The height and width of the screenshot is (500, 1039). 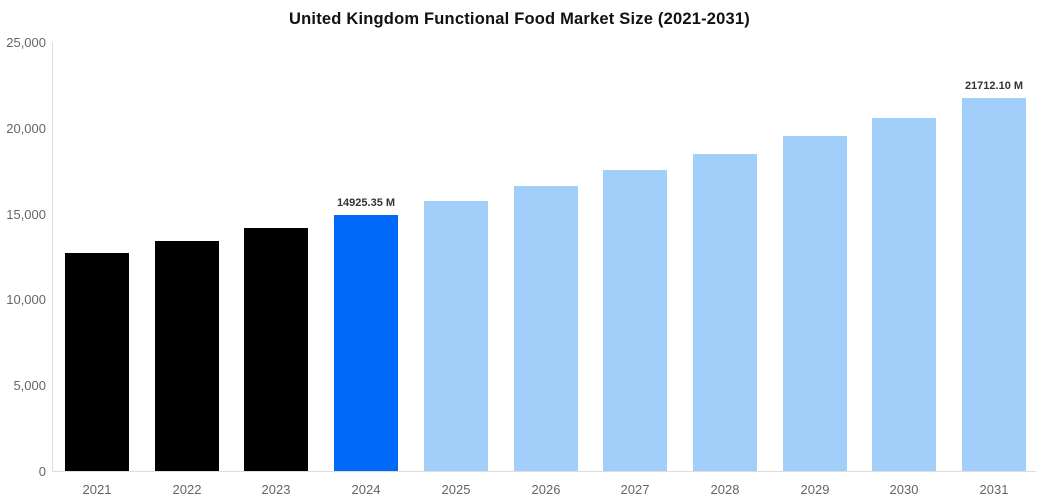 I want to click on bar-2025, so click(x=456, y=336).